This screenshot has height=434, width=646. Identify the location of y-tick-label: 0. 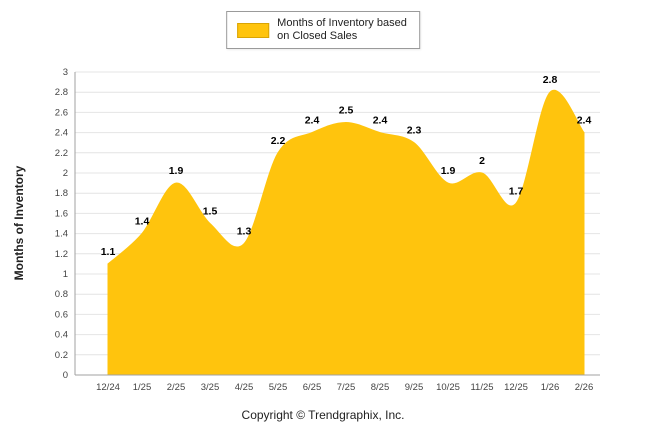
(65, 375).